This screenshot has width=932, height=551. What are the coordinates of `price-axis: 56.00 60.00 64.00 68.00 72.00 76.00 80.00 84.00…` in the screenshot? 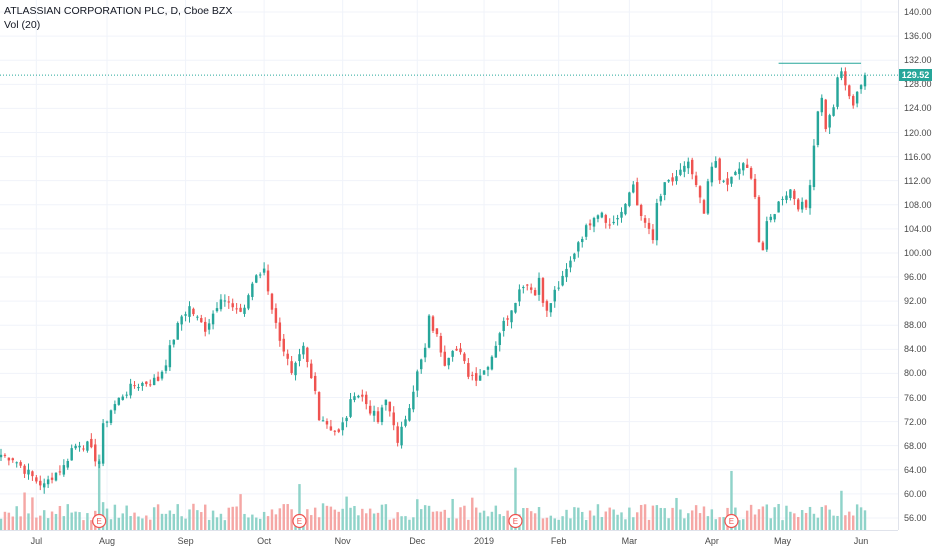 It's located at (915, 265).